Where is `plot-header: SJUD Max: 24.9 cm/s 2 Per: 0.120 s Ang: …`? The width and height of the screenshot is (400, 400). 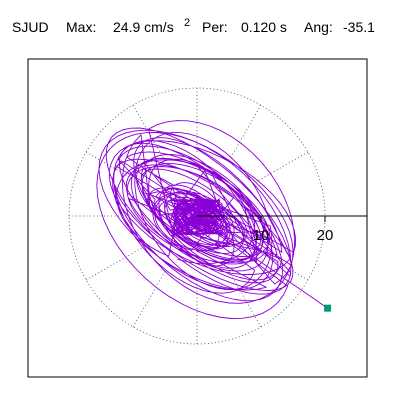
plot-header: SJUD Max: 24.9 cm/s 2 Per: 0.120 s Ang: … is located at coordinates (193, 26).